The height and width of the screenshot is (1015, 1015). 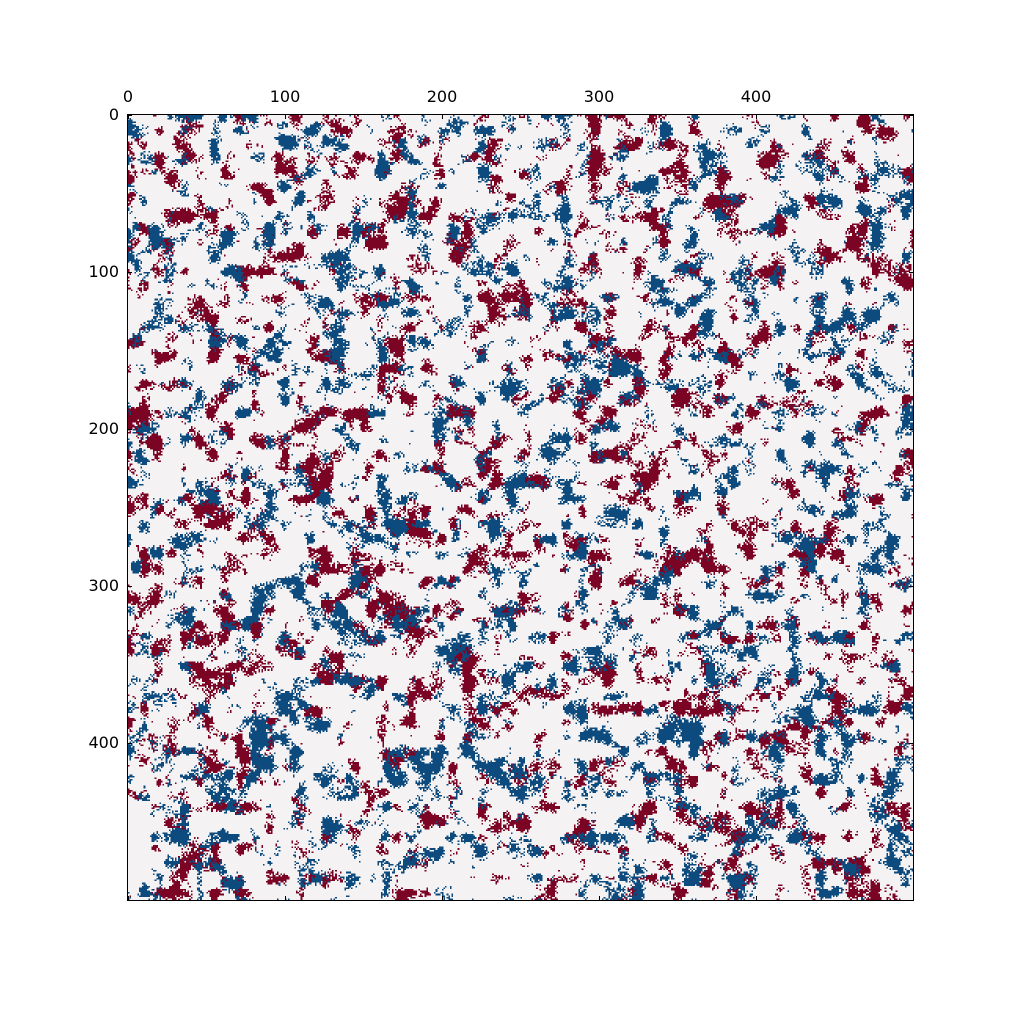 I want to click on x-tick-label: 300, so click(x=599, y=96).